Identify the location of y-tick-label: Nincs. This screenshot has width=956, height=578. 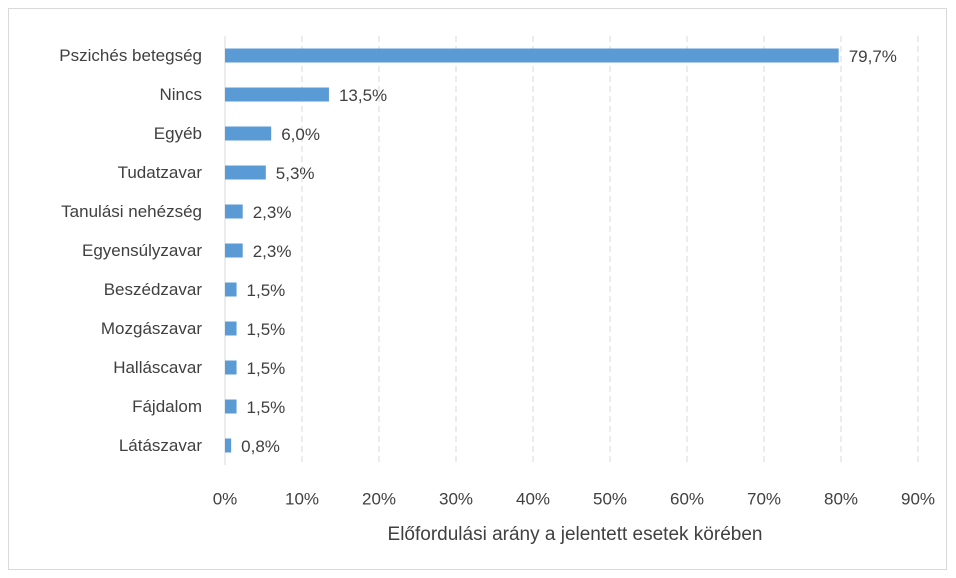
(180, 94).